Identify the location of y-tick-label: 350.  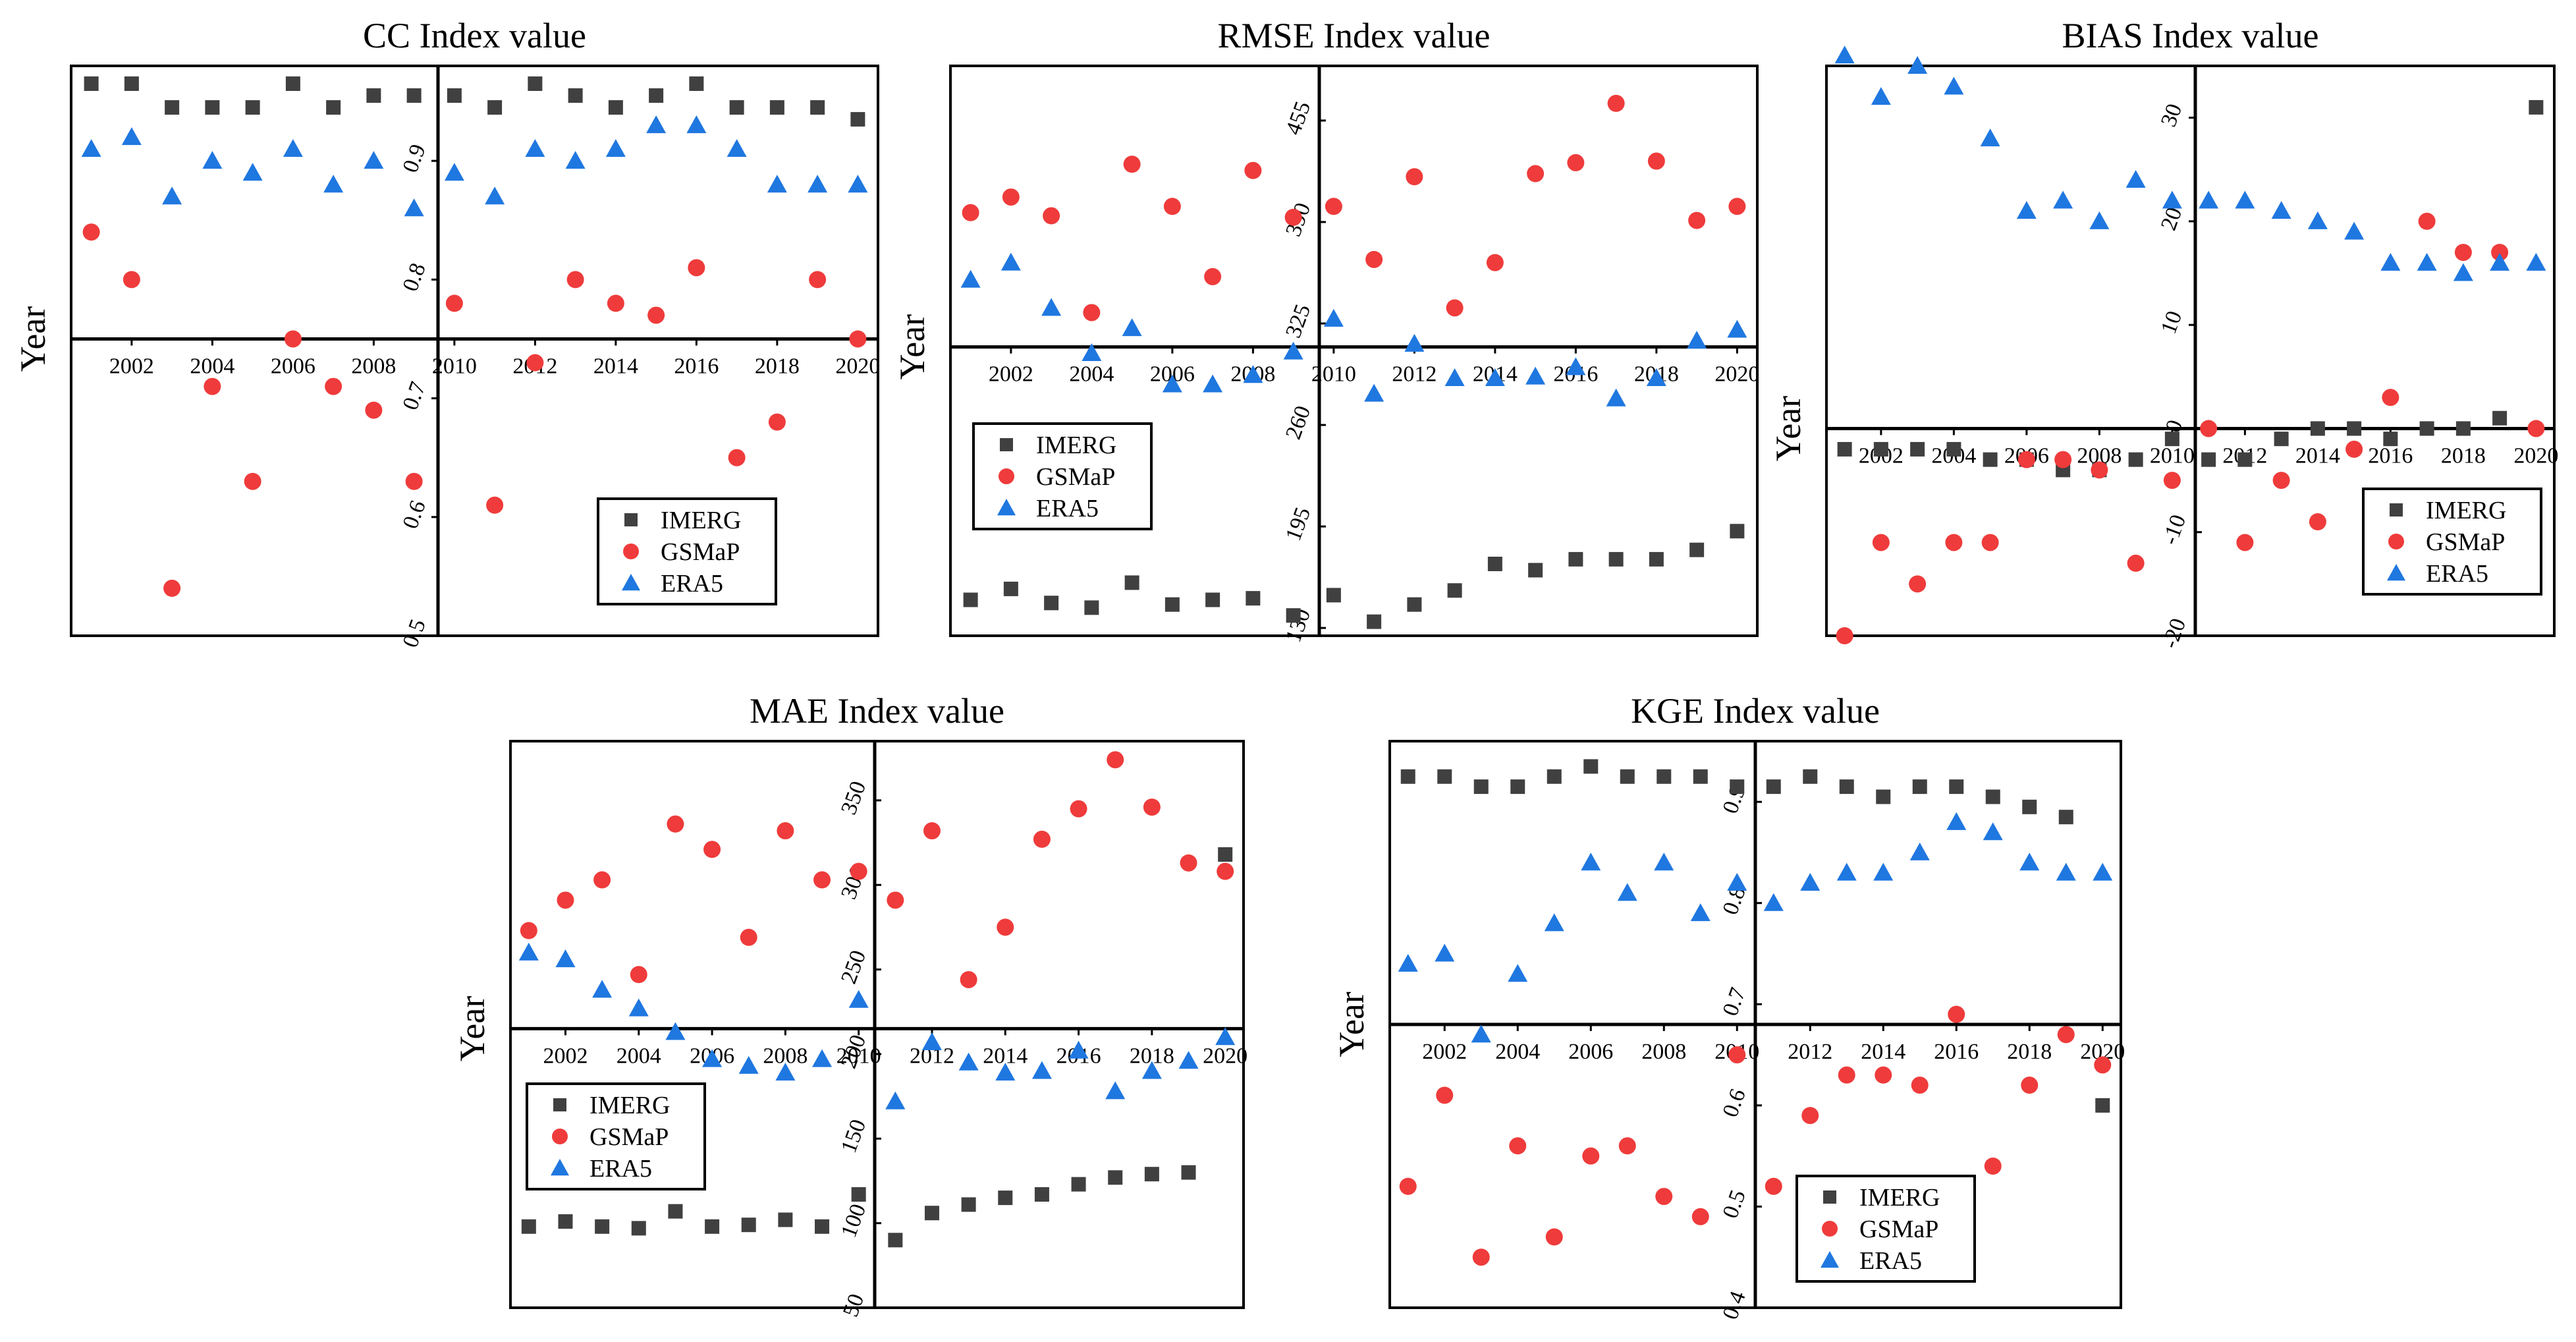
(853, 798).